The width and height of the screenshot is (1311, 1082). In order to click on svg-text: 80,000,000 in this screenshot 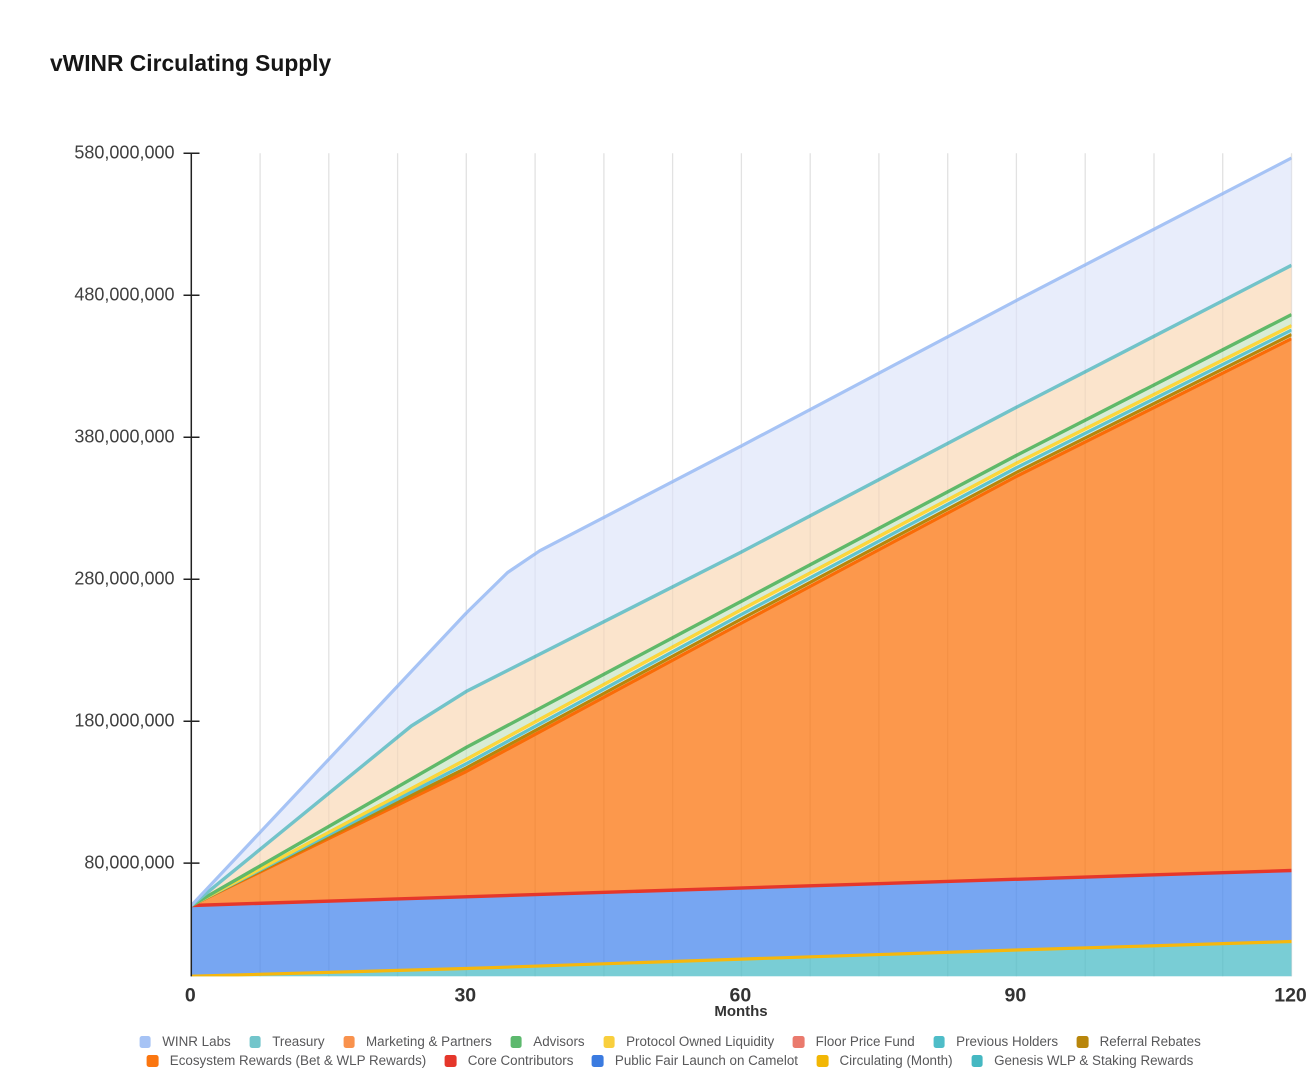, I will do `click(129, 863)`.